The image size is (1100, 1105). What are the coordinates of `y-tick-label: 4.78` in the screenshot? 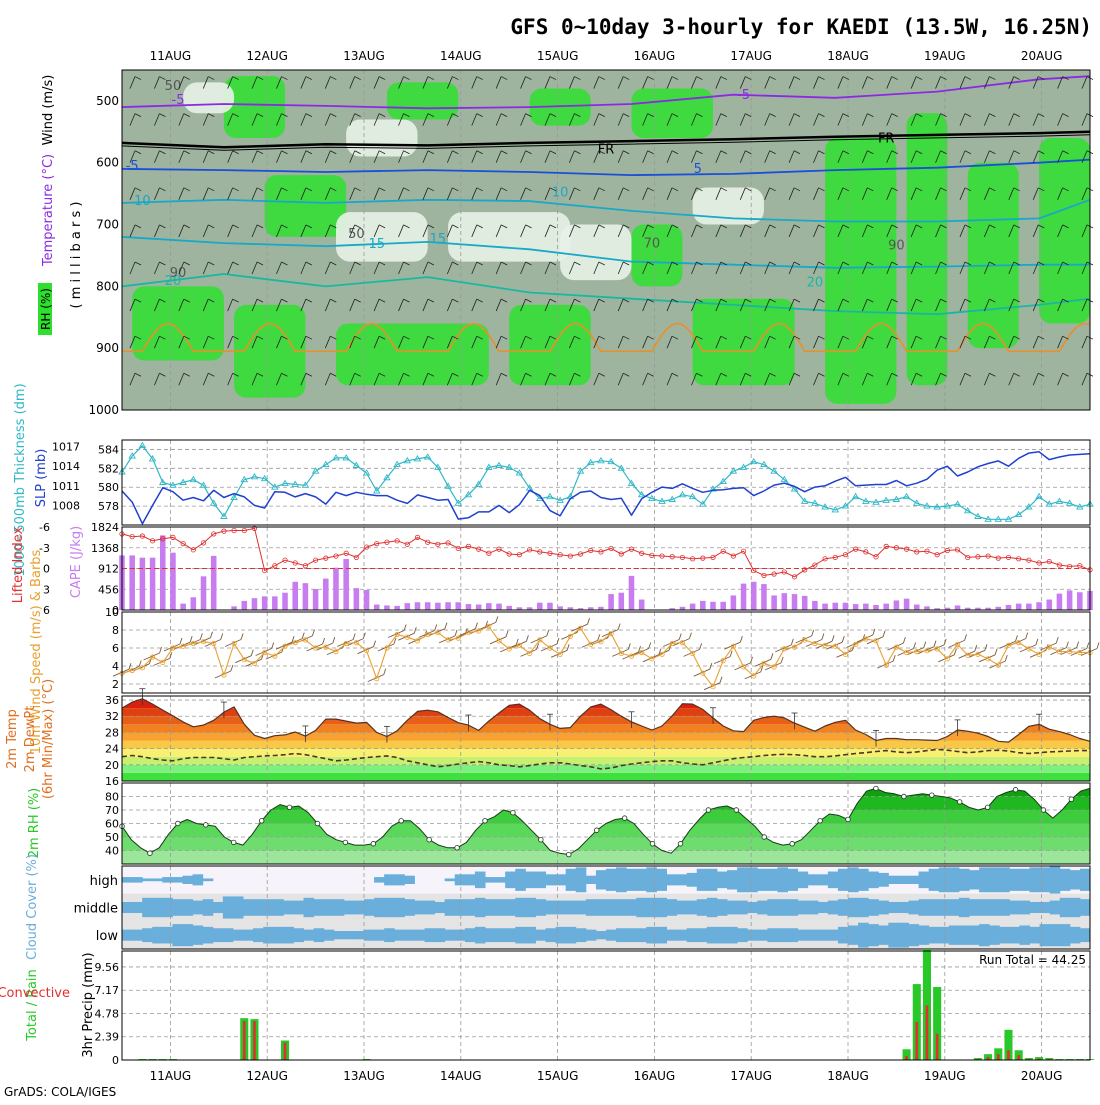 It's located at (107, 1013).